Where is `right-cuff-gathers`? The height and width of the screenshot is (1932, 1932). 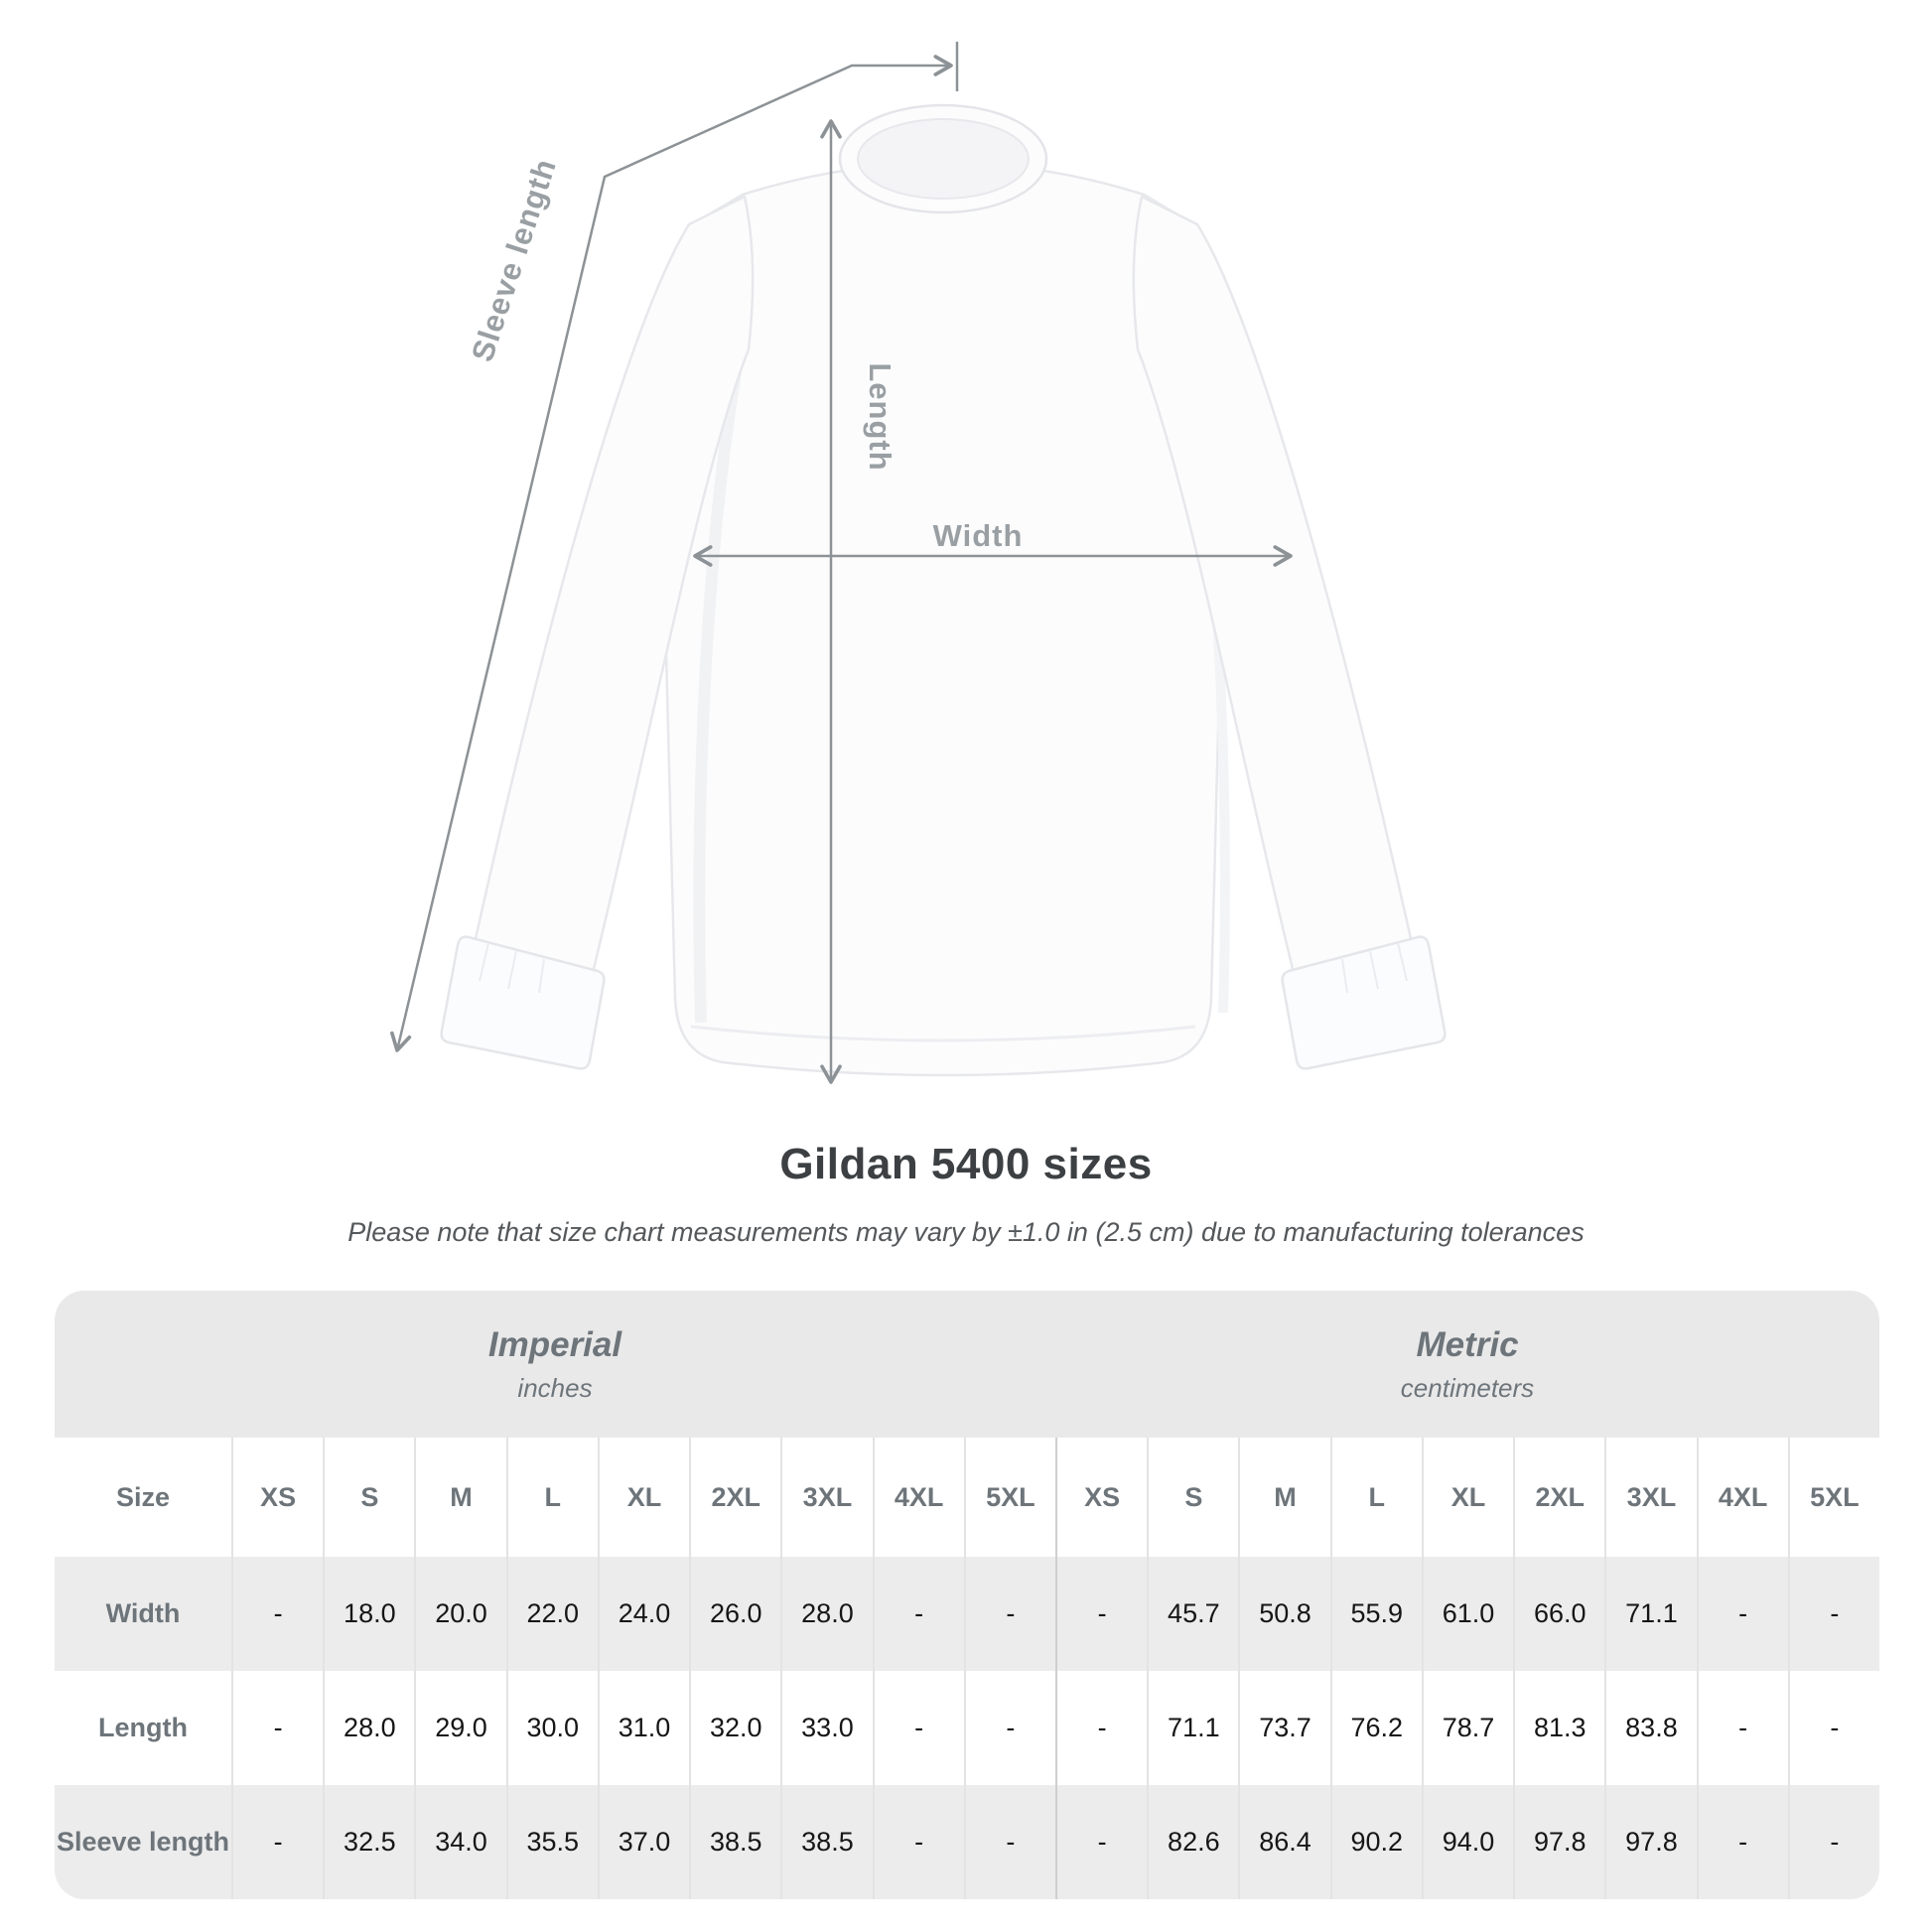
right-cuff-gathers is located at coordinates (1374, 968).